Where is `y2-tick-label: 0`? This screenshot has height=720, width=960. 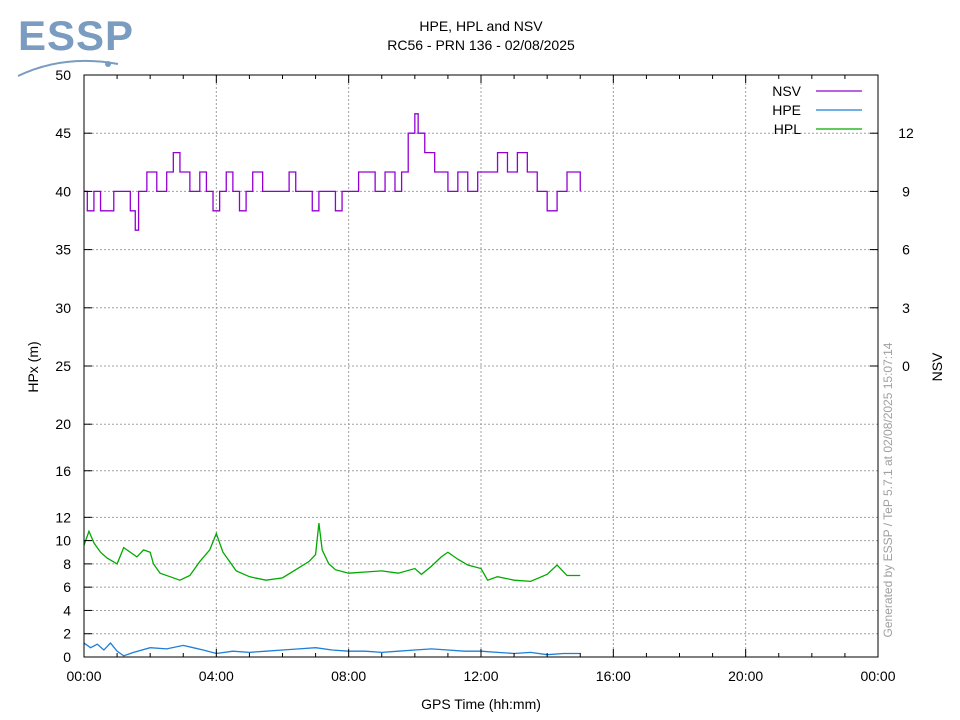
y2-tick-label: 0 is located at coordinates (906, 366).